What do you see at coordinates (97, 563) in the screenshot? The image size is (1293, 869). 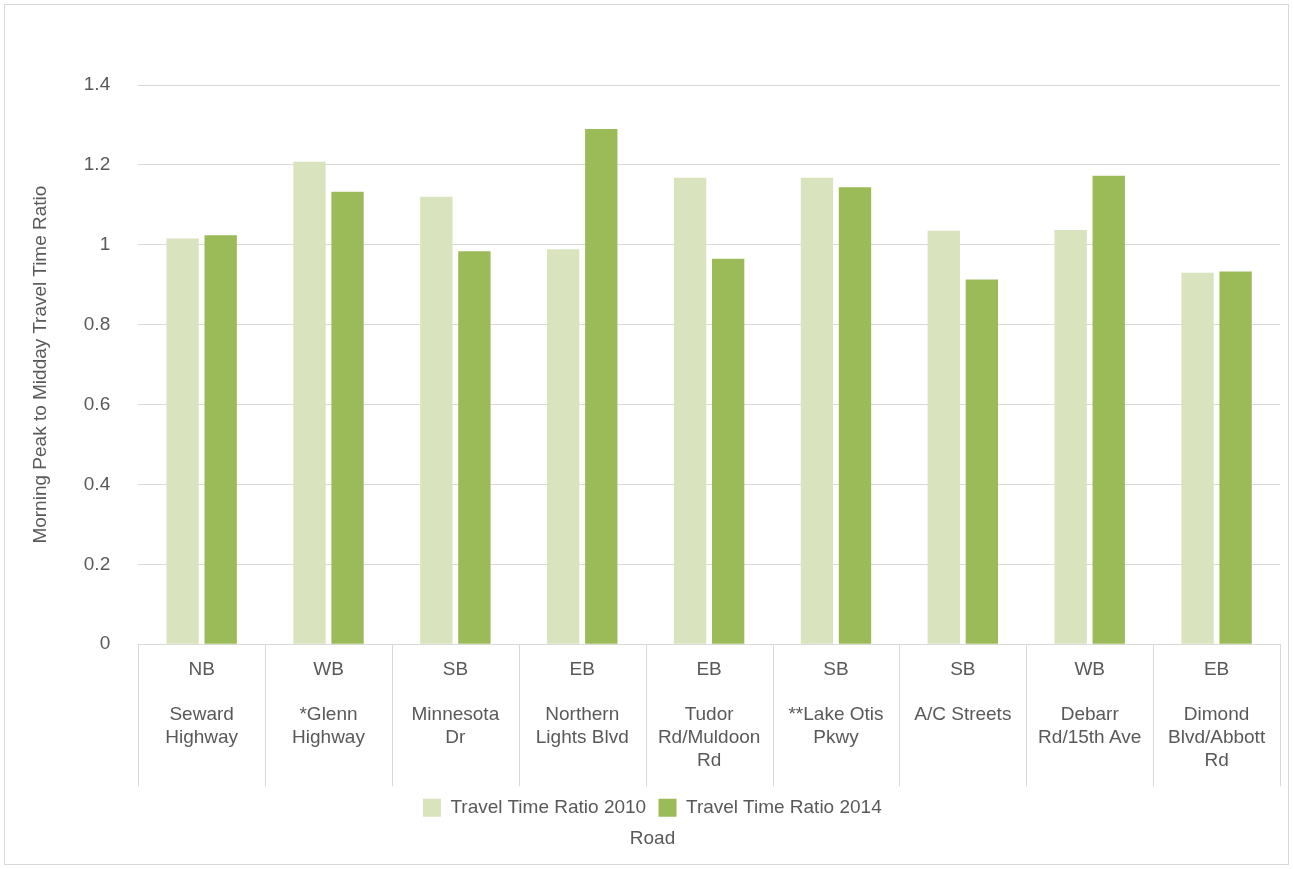 I see `y-tick-label: 0.2` at bounding box center [97, 563].